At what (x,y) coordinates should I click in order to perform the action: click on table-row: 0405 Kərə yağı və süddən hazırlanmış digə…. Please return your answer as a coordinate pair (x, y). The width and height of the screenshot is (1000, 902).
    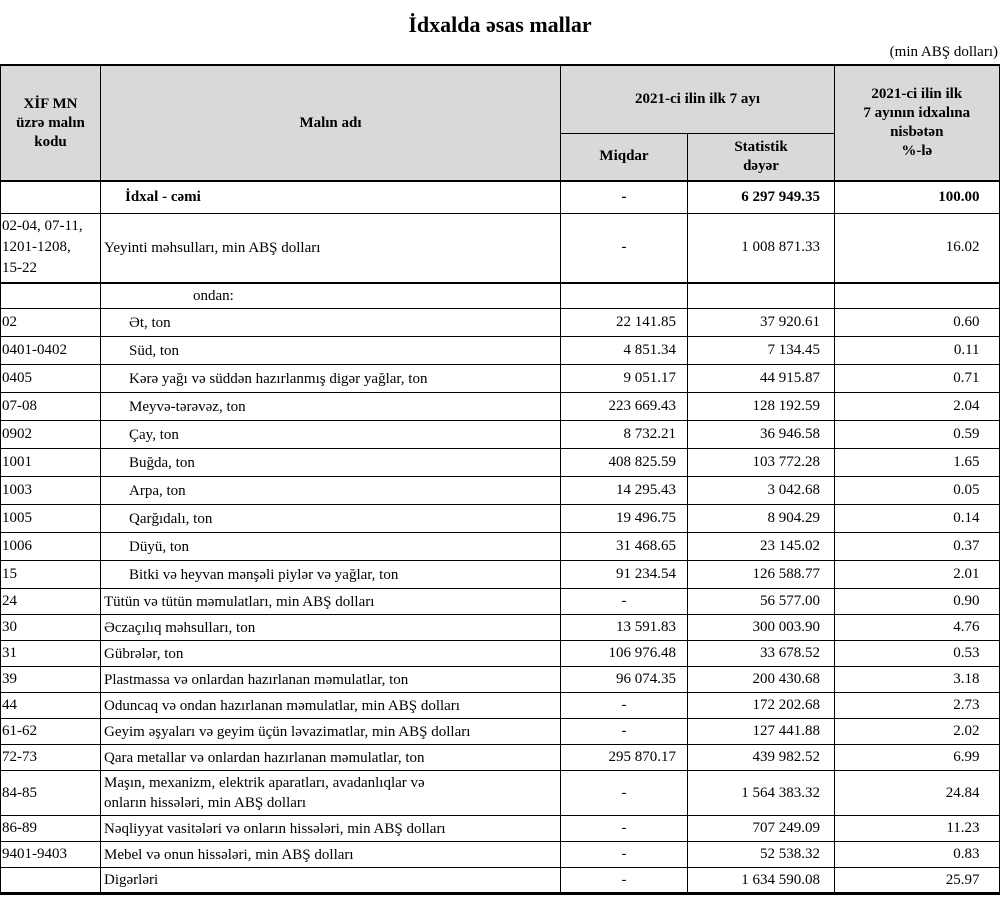
    Looking at the image, I should click on (500, 378).